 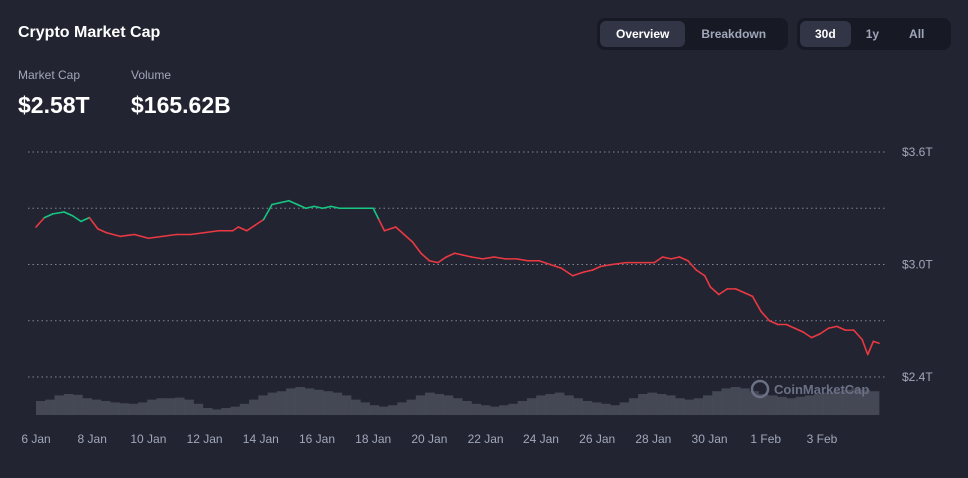 I want to click on market-cap-value: $2.58T, so click(x=54, y=105).